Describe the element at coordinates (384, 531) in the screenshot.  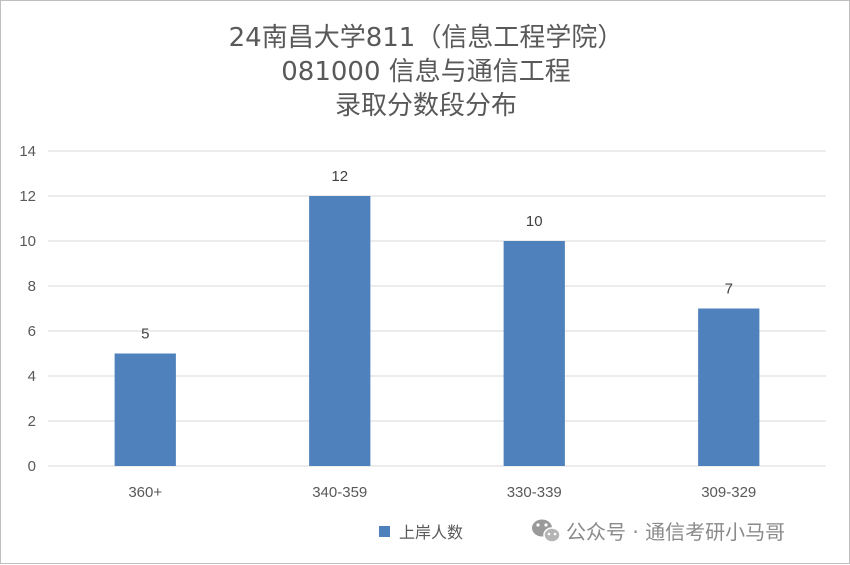
I see `legend-swatch` at that location.